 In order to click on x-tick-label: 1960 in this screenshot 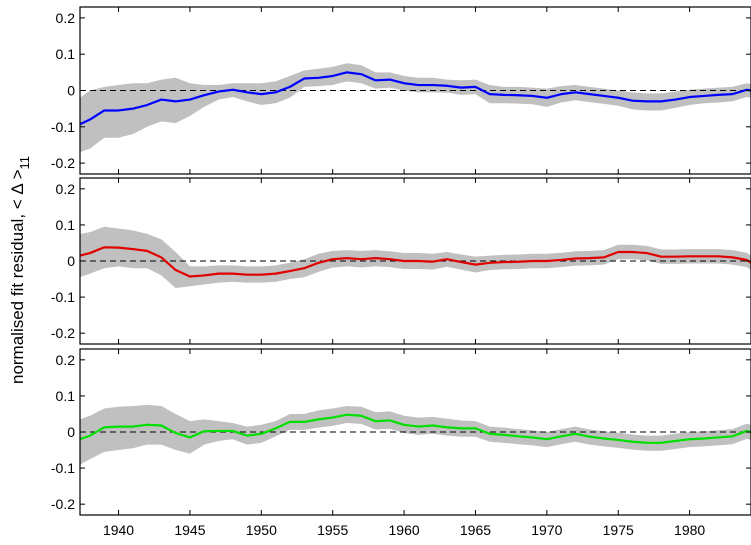, I will do `click(404, 530)`.